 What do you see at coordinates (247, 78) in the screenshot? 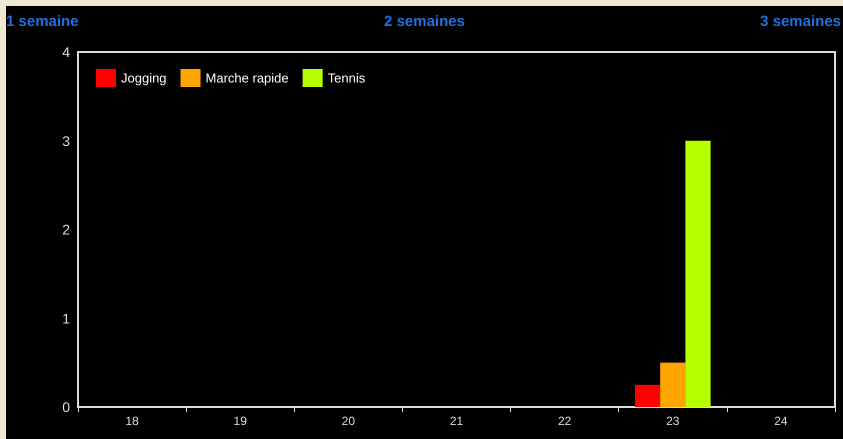
I see `legend-label: Marche rapide` at bounding box center [247, 78].